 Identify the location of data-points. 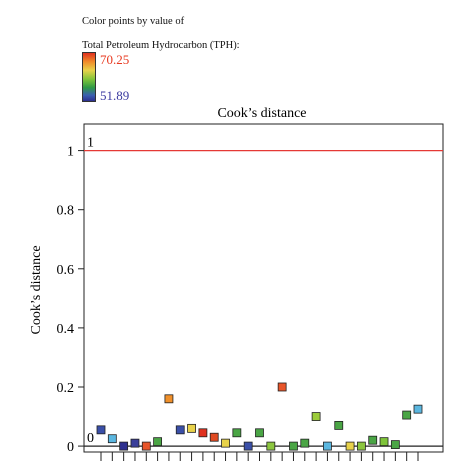
(259, 416).